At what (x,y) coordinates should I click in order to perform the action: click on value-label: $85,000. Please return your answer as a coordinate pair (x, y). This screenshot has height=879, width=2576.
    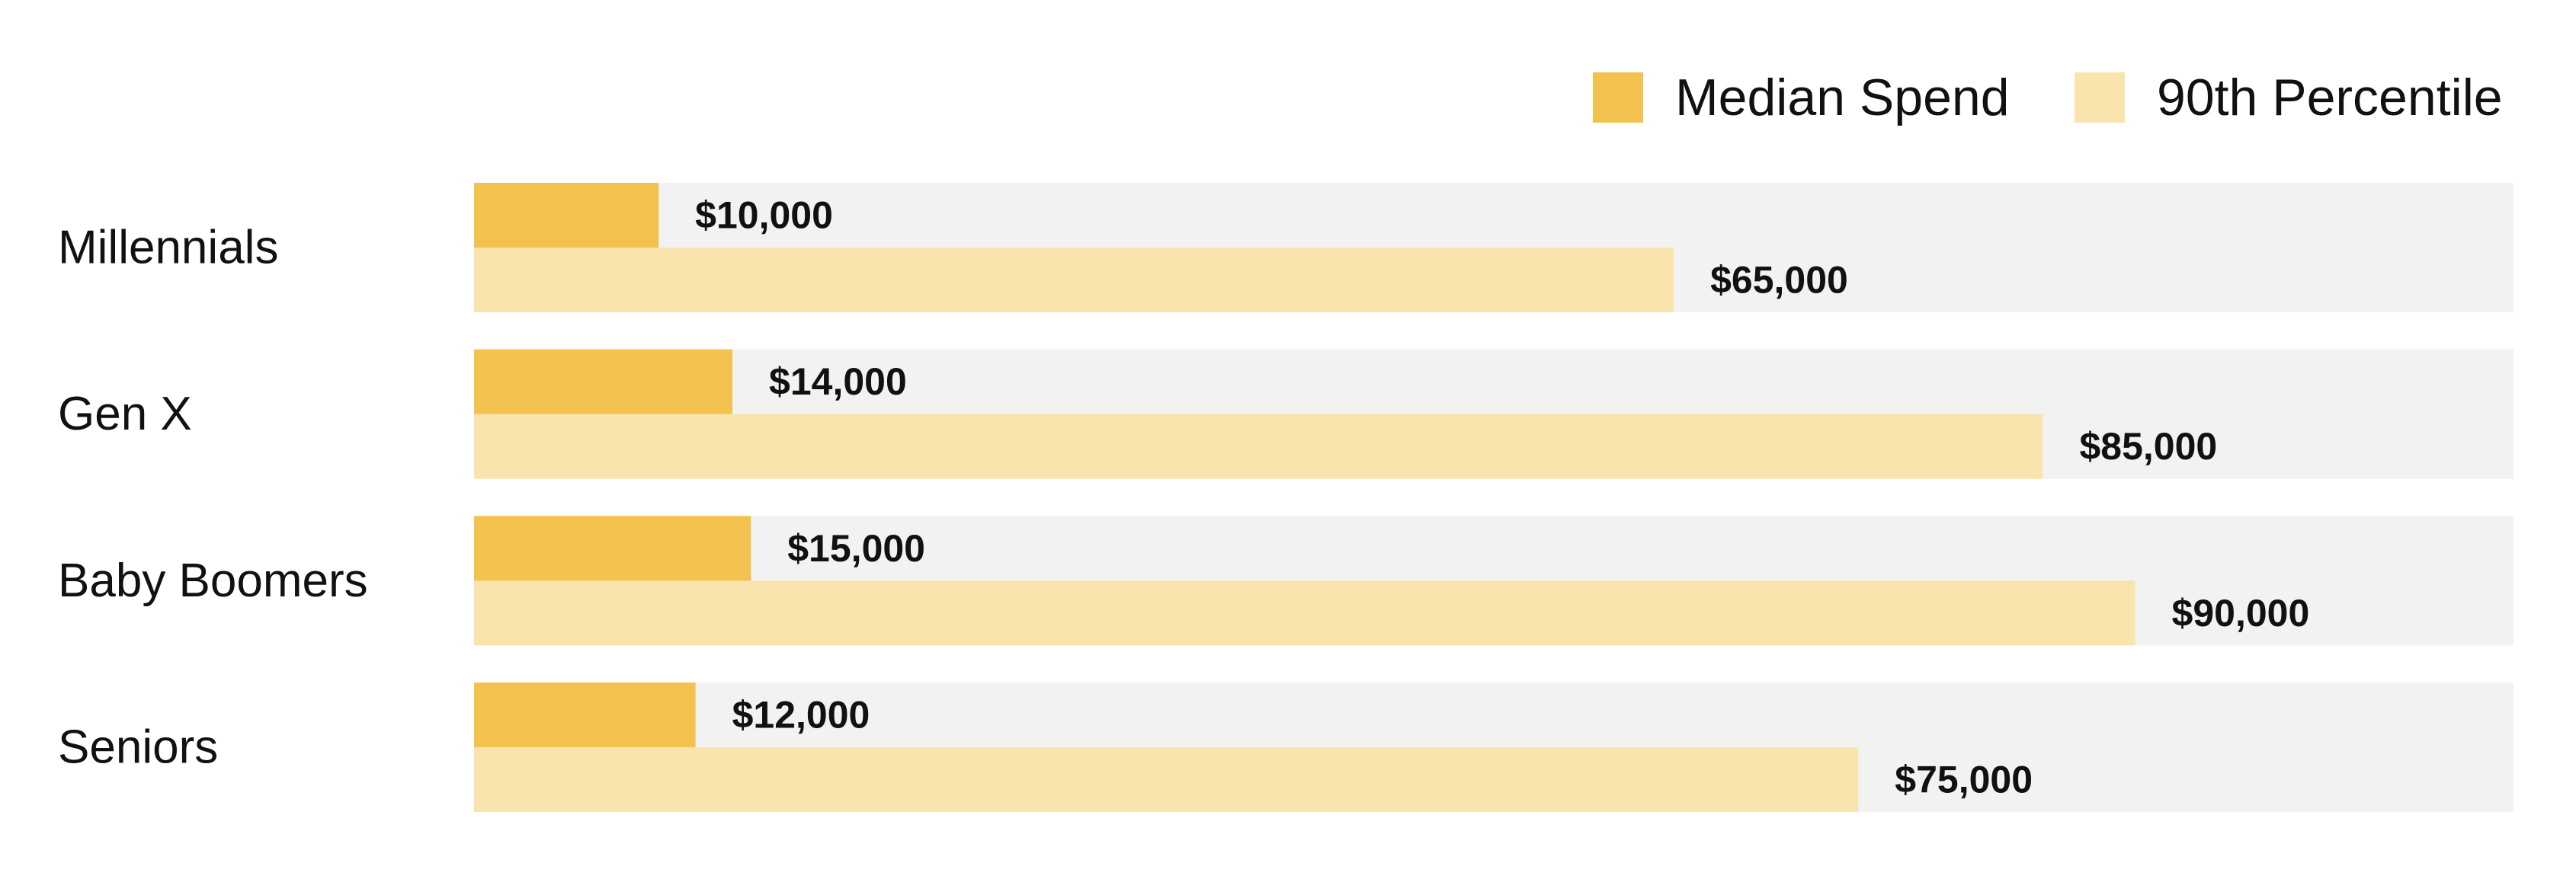
    Looking at the image, I should click on (2148, 446).